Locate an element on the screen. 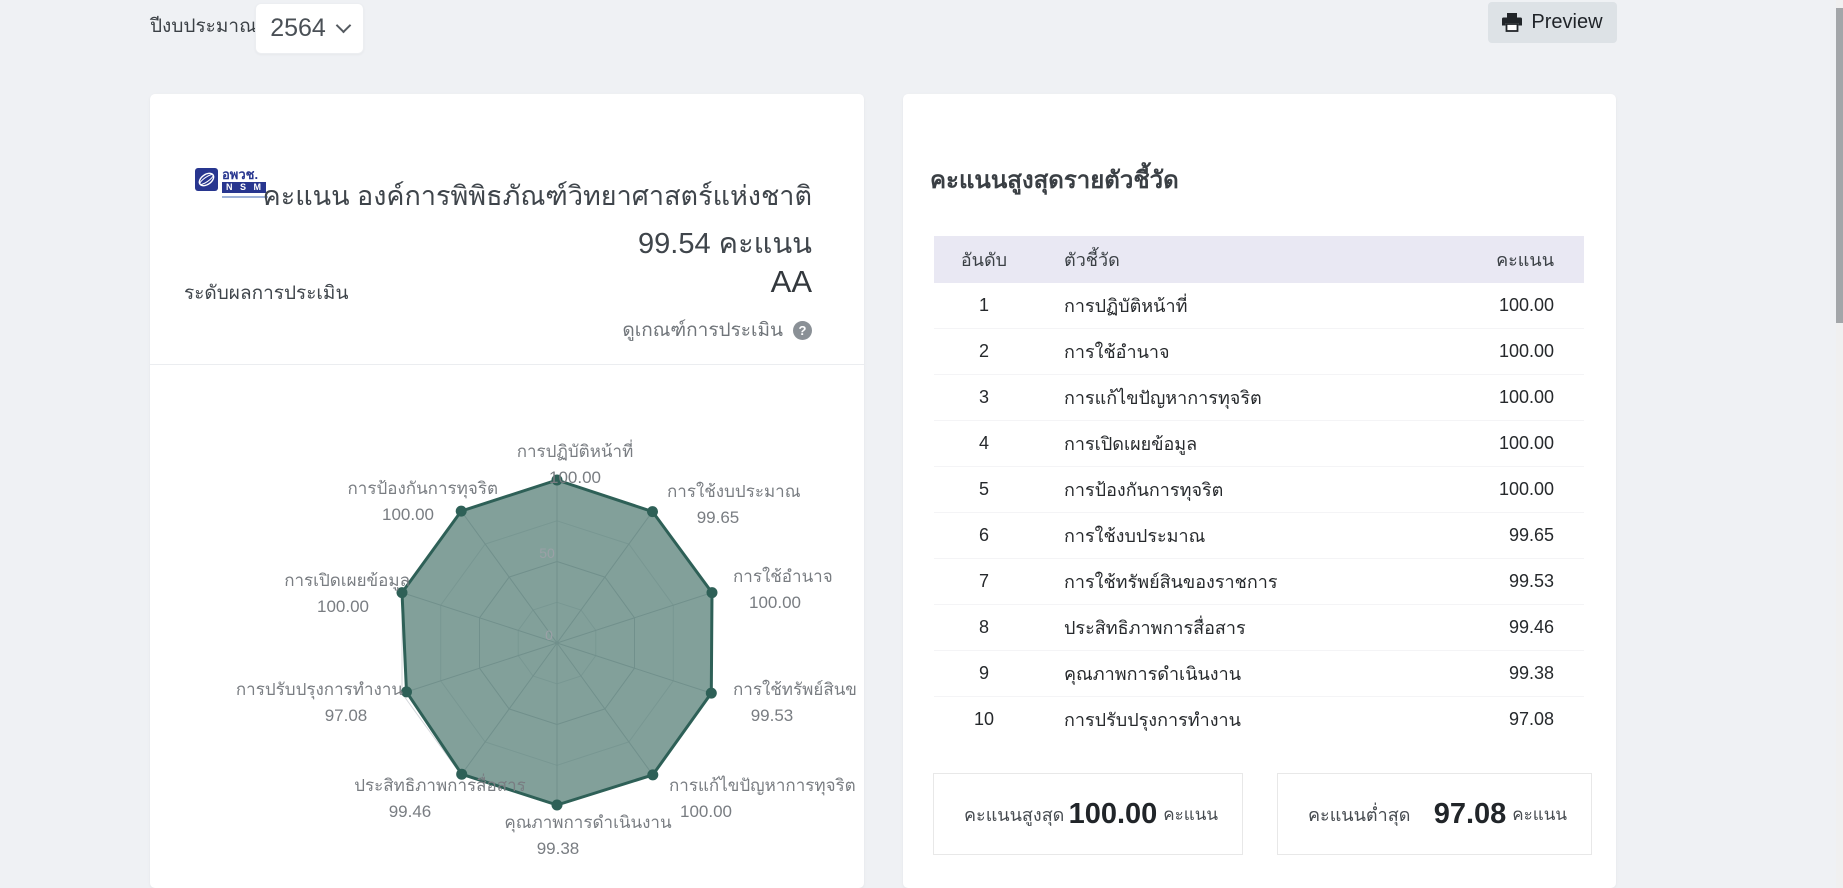 Image resolution: width=1843 pixels, height=888 pixels. min-score-value: 97.08 is located at coordinates (1470, 813).